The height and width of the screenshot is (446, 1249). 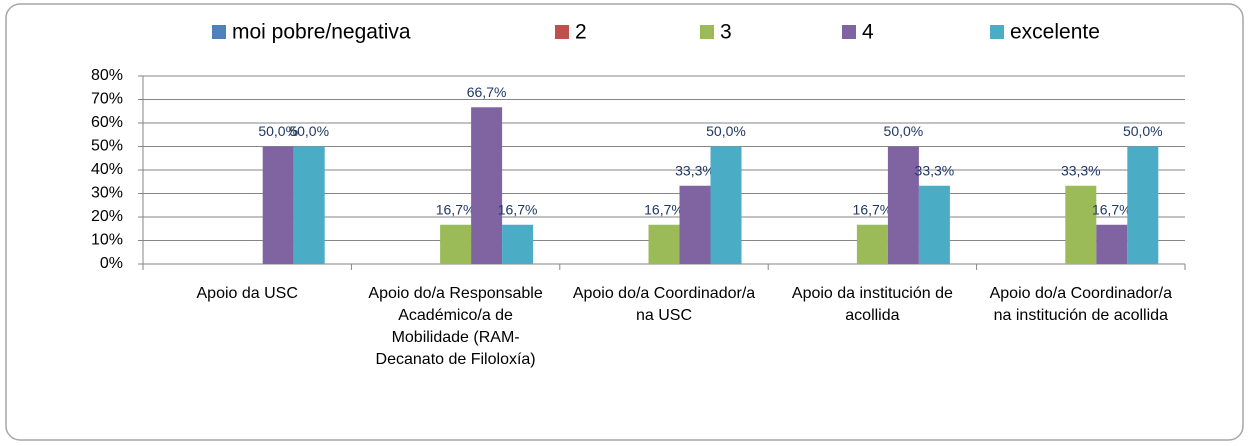 What do you see at coordinates (107, 240) in the screenshot?
I see `y-tick-label: 10%` at bounding box center [107, 240].